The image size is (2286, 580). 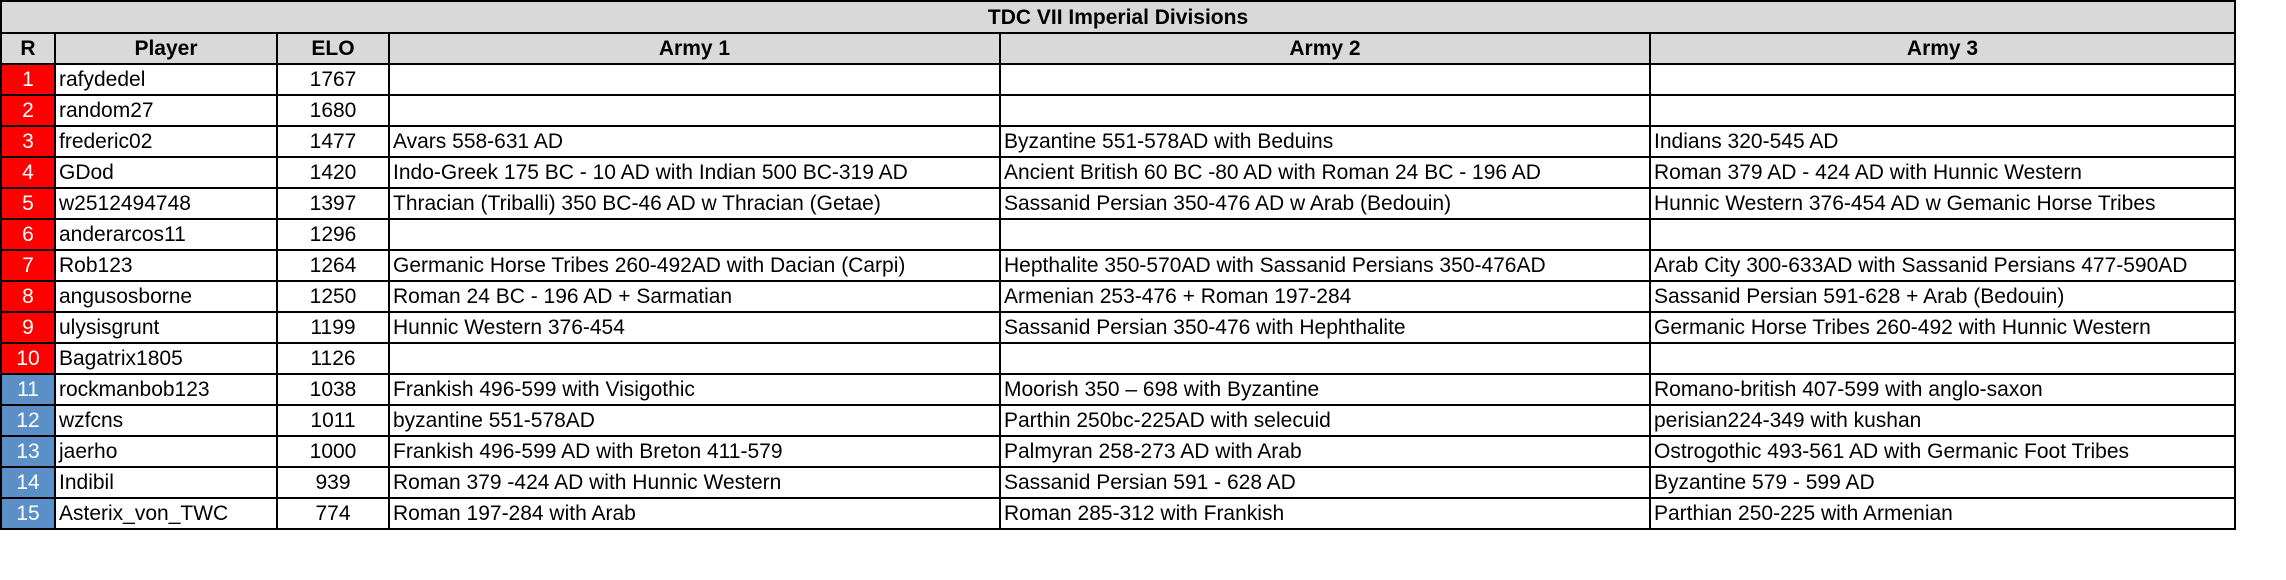 I want to click on elo-cell: 1296, so click(x=333, y=234).